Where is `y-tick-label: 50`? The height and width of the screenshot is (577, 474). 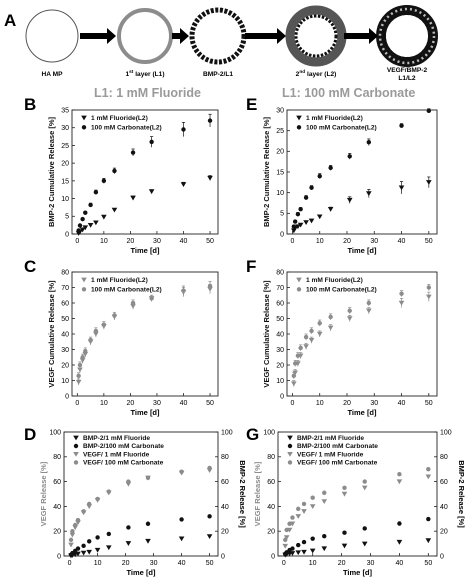
y-tick-label: 50 is located at coordinates (280, 319).